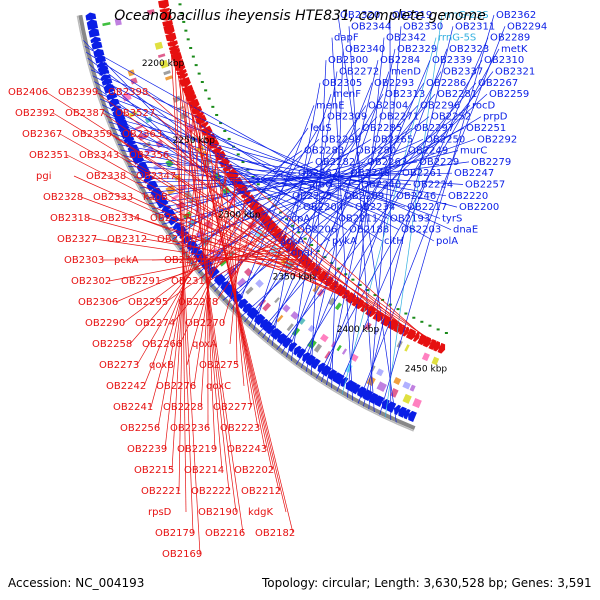 This screenshot has width=600, height=600. I want to click on reverse-gene-label: OB2312, so click(127, 239).